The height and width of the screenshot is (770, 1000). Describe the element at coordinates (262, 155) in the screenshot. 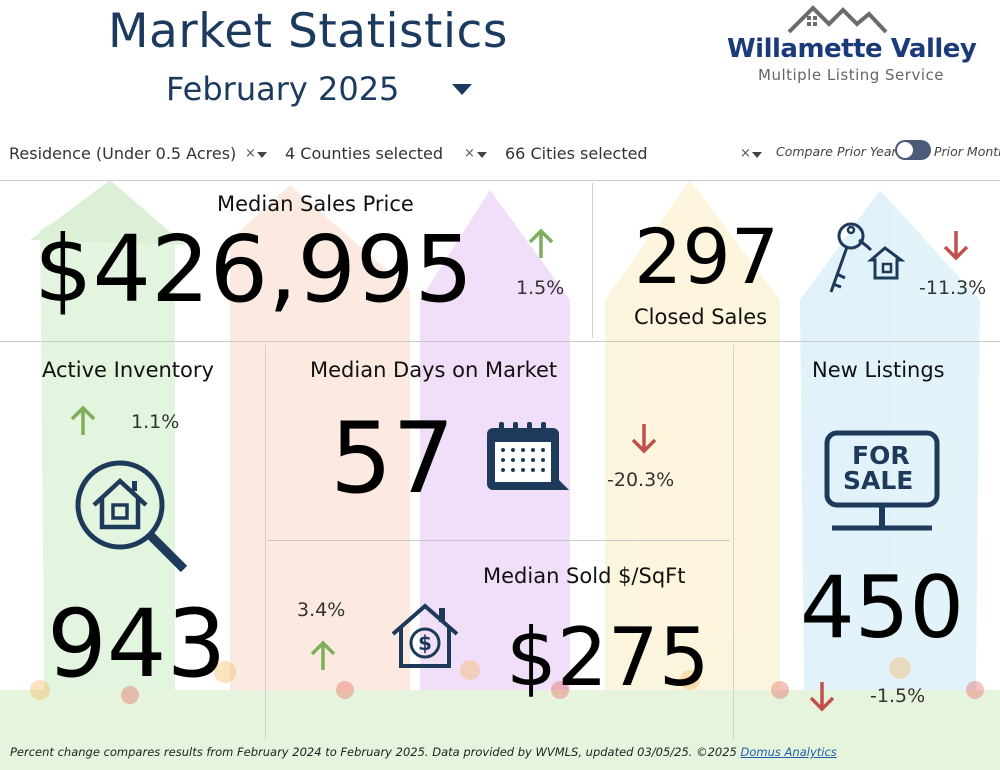

I see `property-type-dropdown-icon` at that location.